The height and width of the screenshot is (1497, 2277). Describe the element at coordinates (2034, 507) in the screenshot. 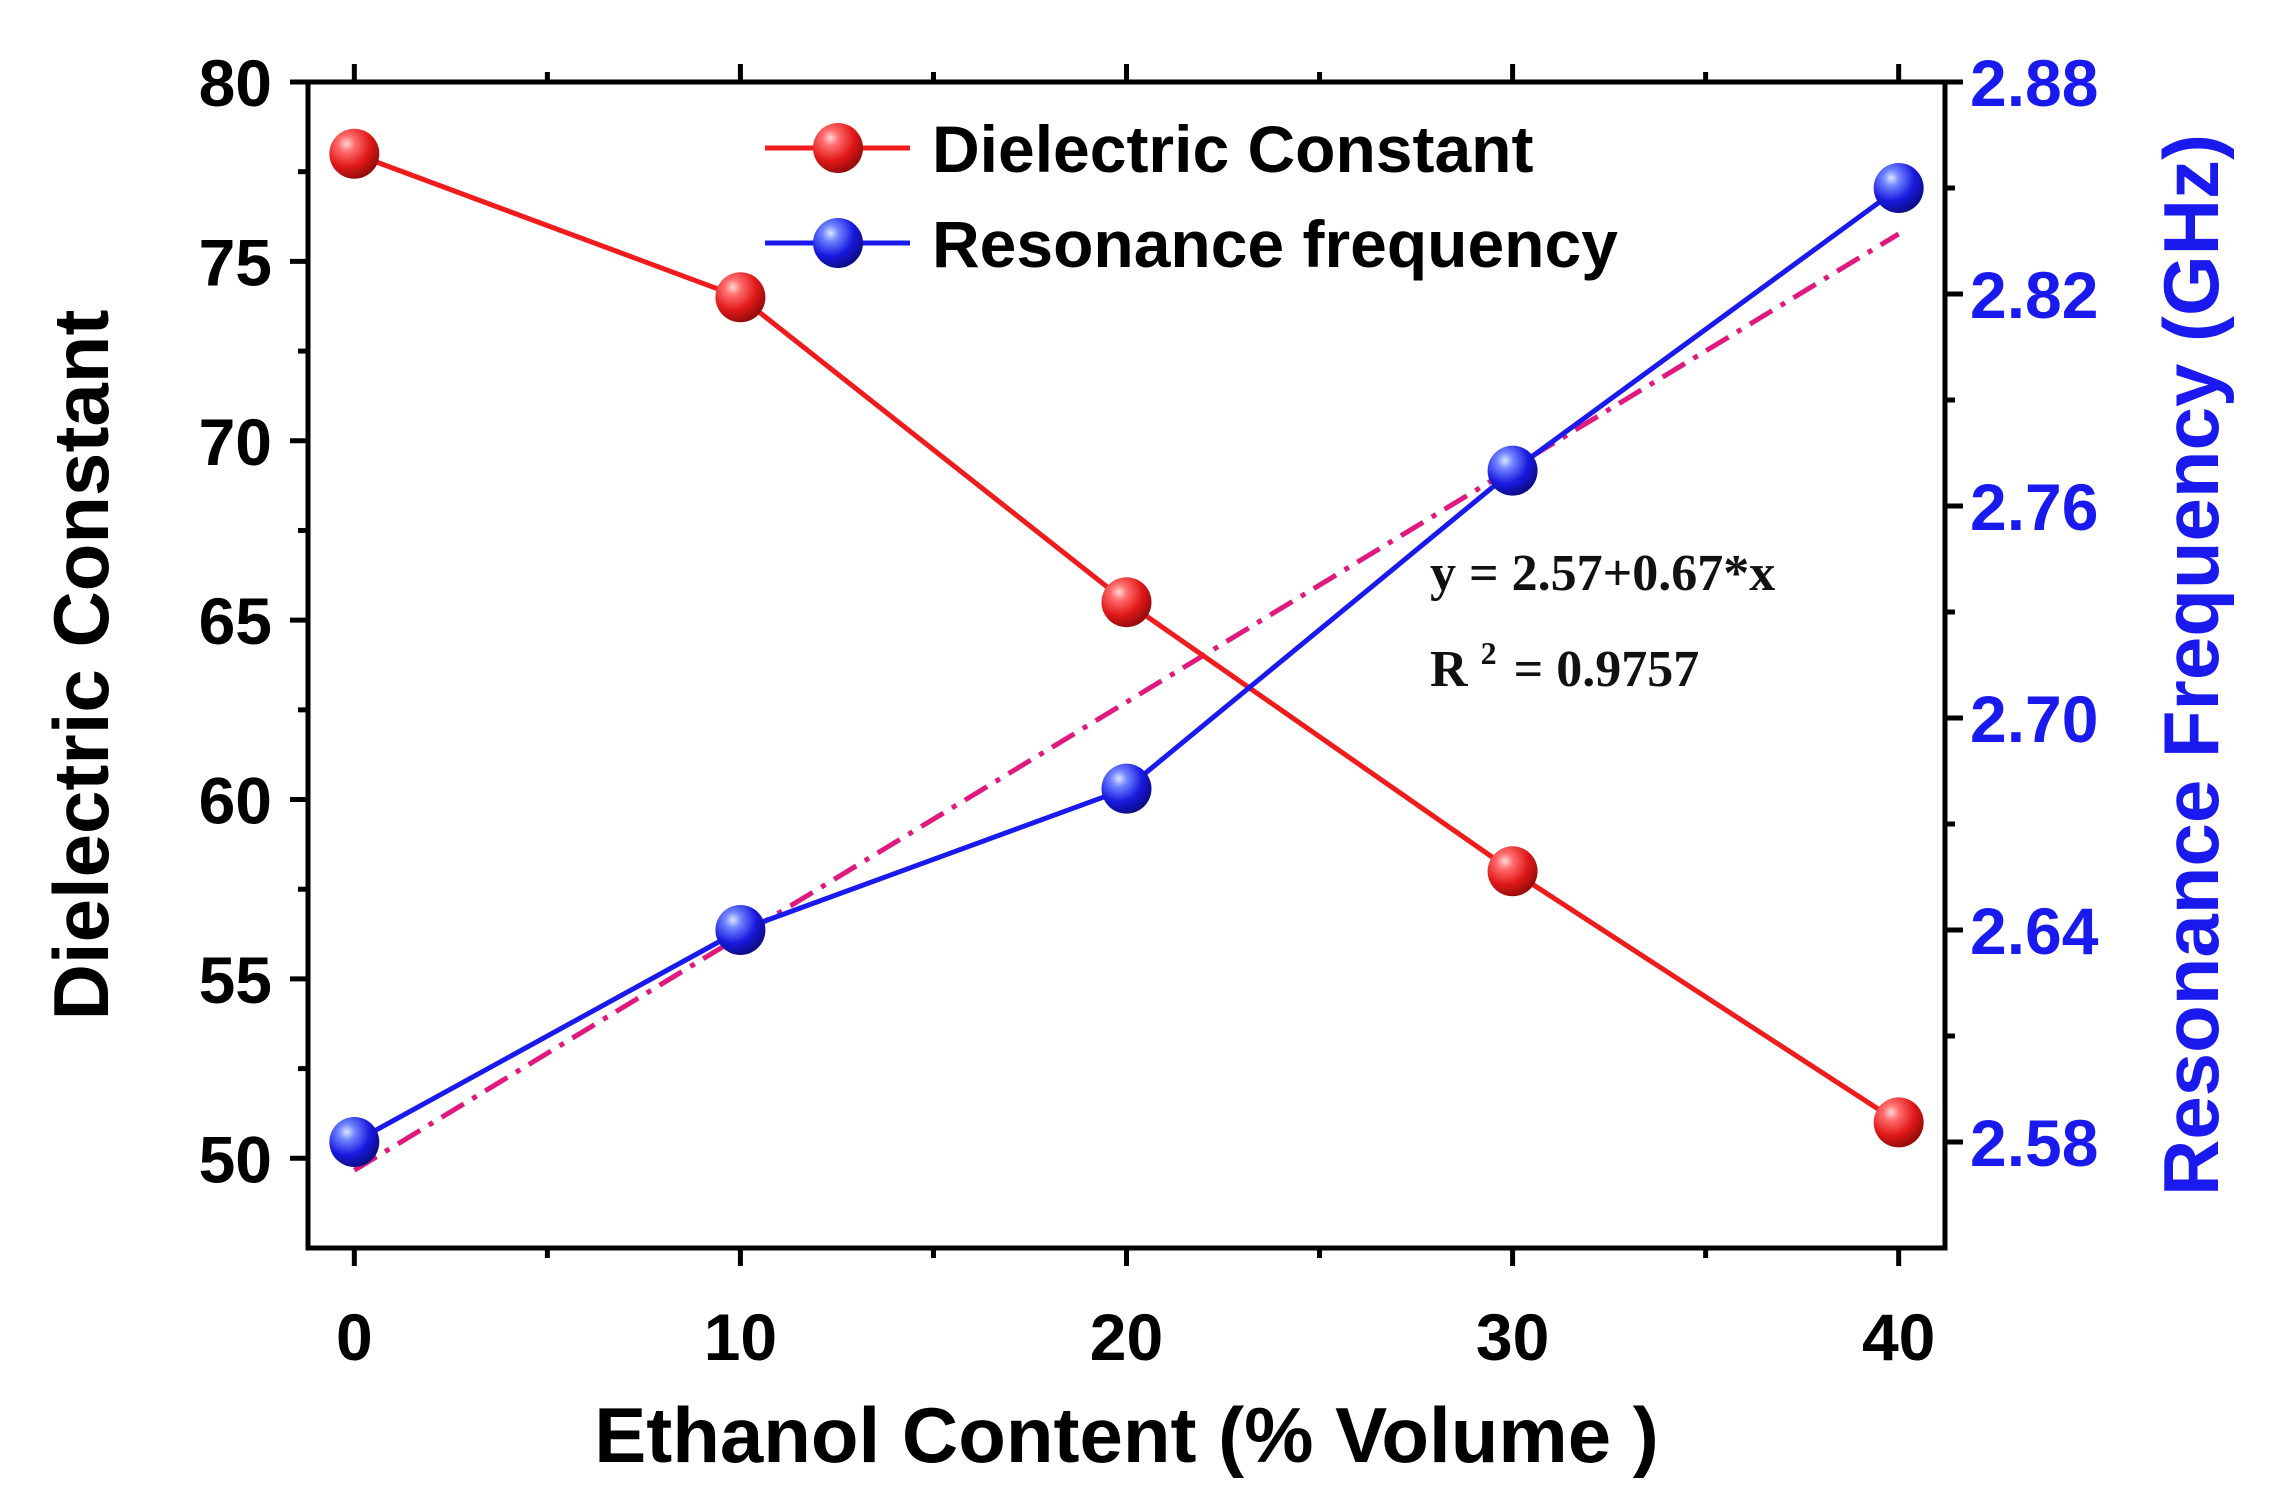

I see `right-y-tick-label: 2.76` at that location.